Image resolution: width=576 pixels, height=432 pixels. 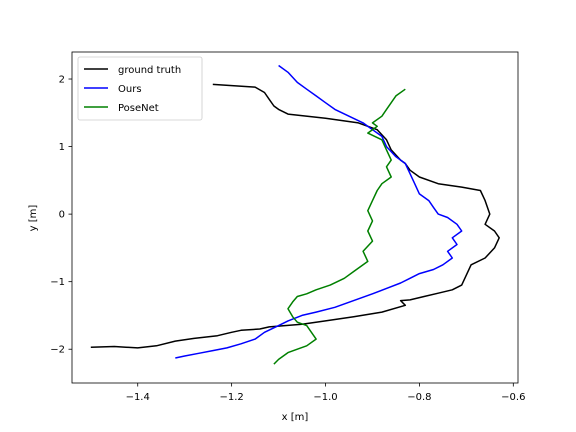 I want to click on x-tick-label: −0.6, so click(x=513, y=397).